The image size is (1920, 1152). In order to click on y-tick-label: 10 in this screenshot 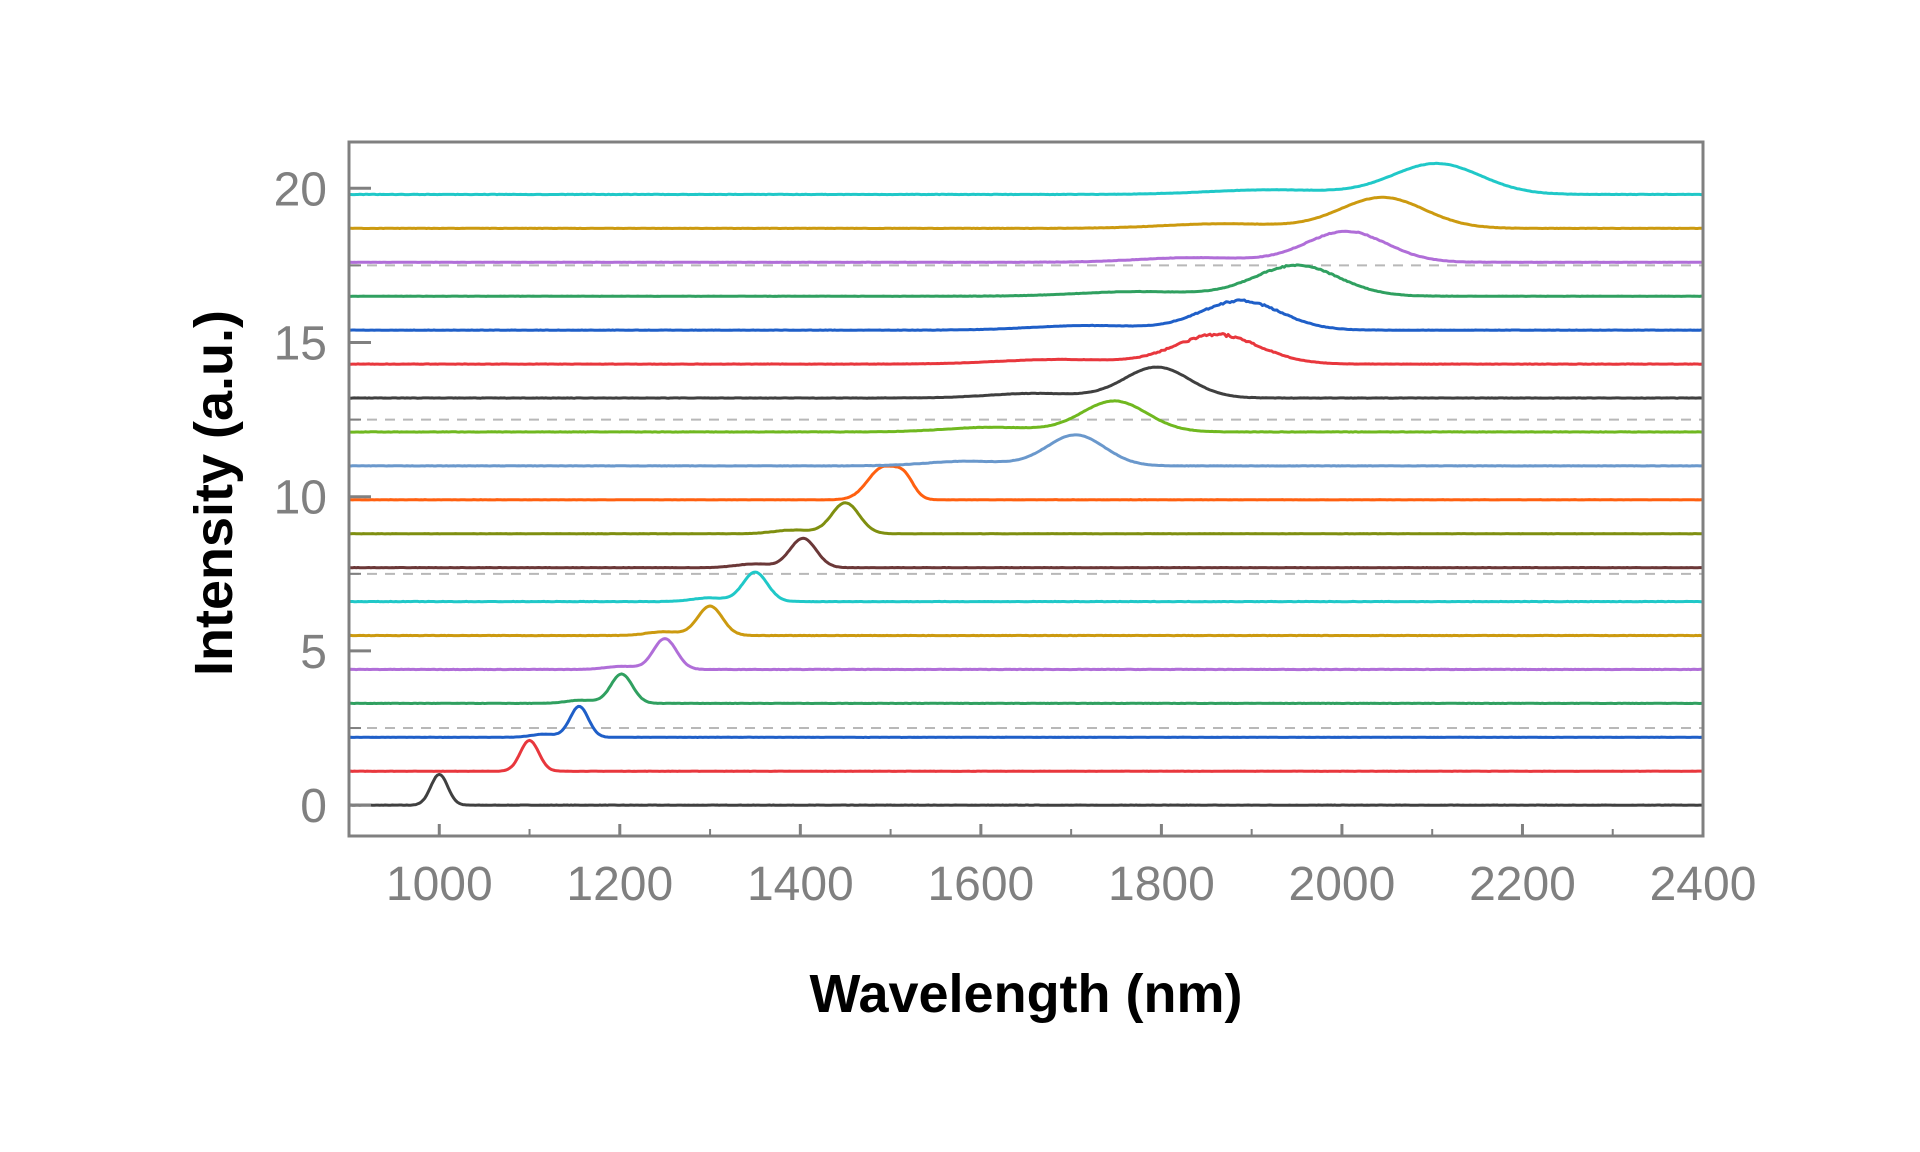, I will do `click(300, 498)`.